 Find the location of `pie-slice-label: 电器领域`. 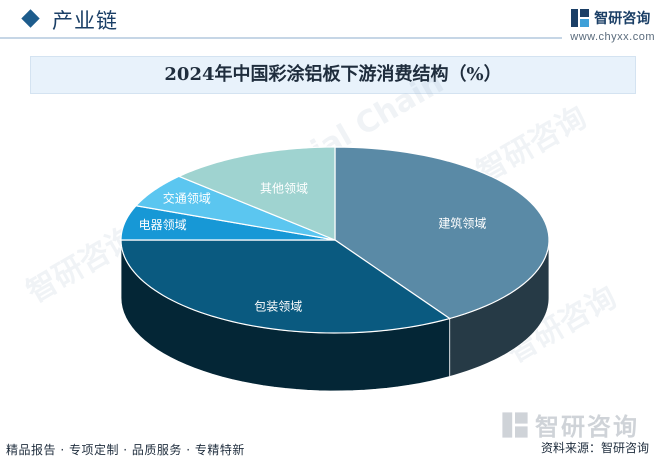

pie-slice-label: 电器领域 is located at coordinates (163, 225).